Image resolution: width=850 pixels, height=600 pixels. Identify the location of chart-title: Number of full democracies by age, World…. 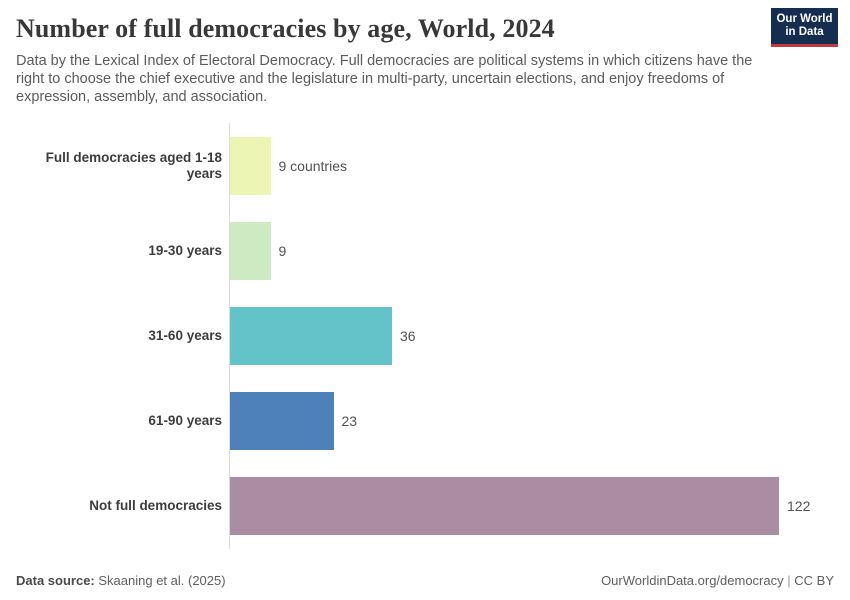
(285, 28).